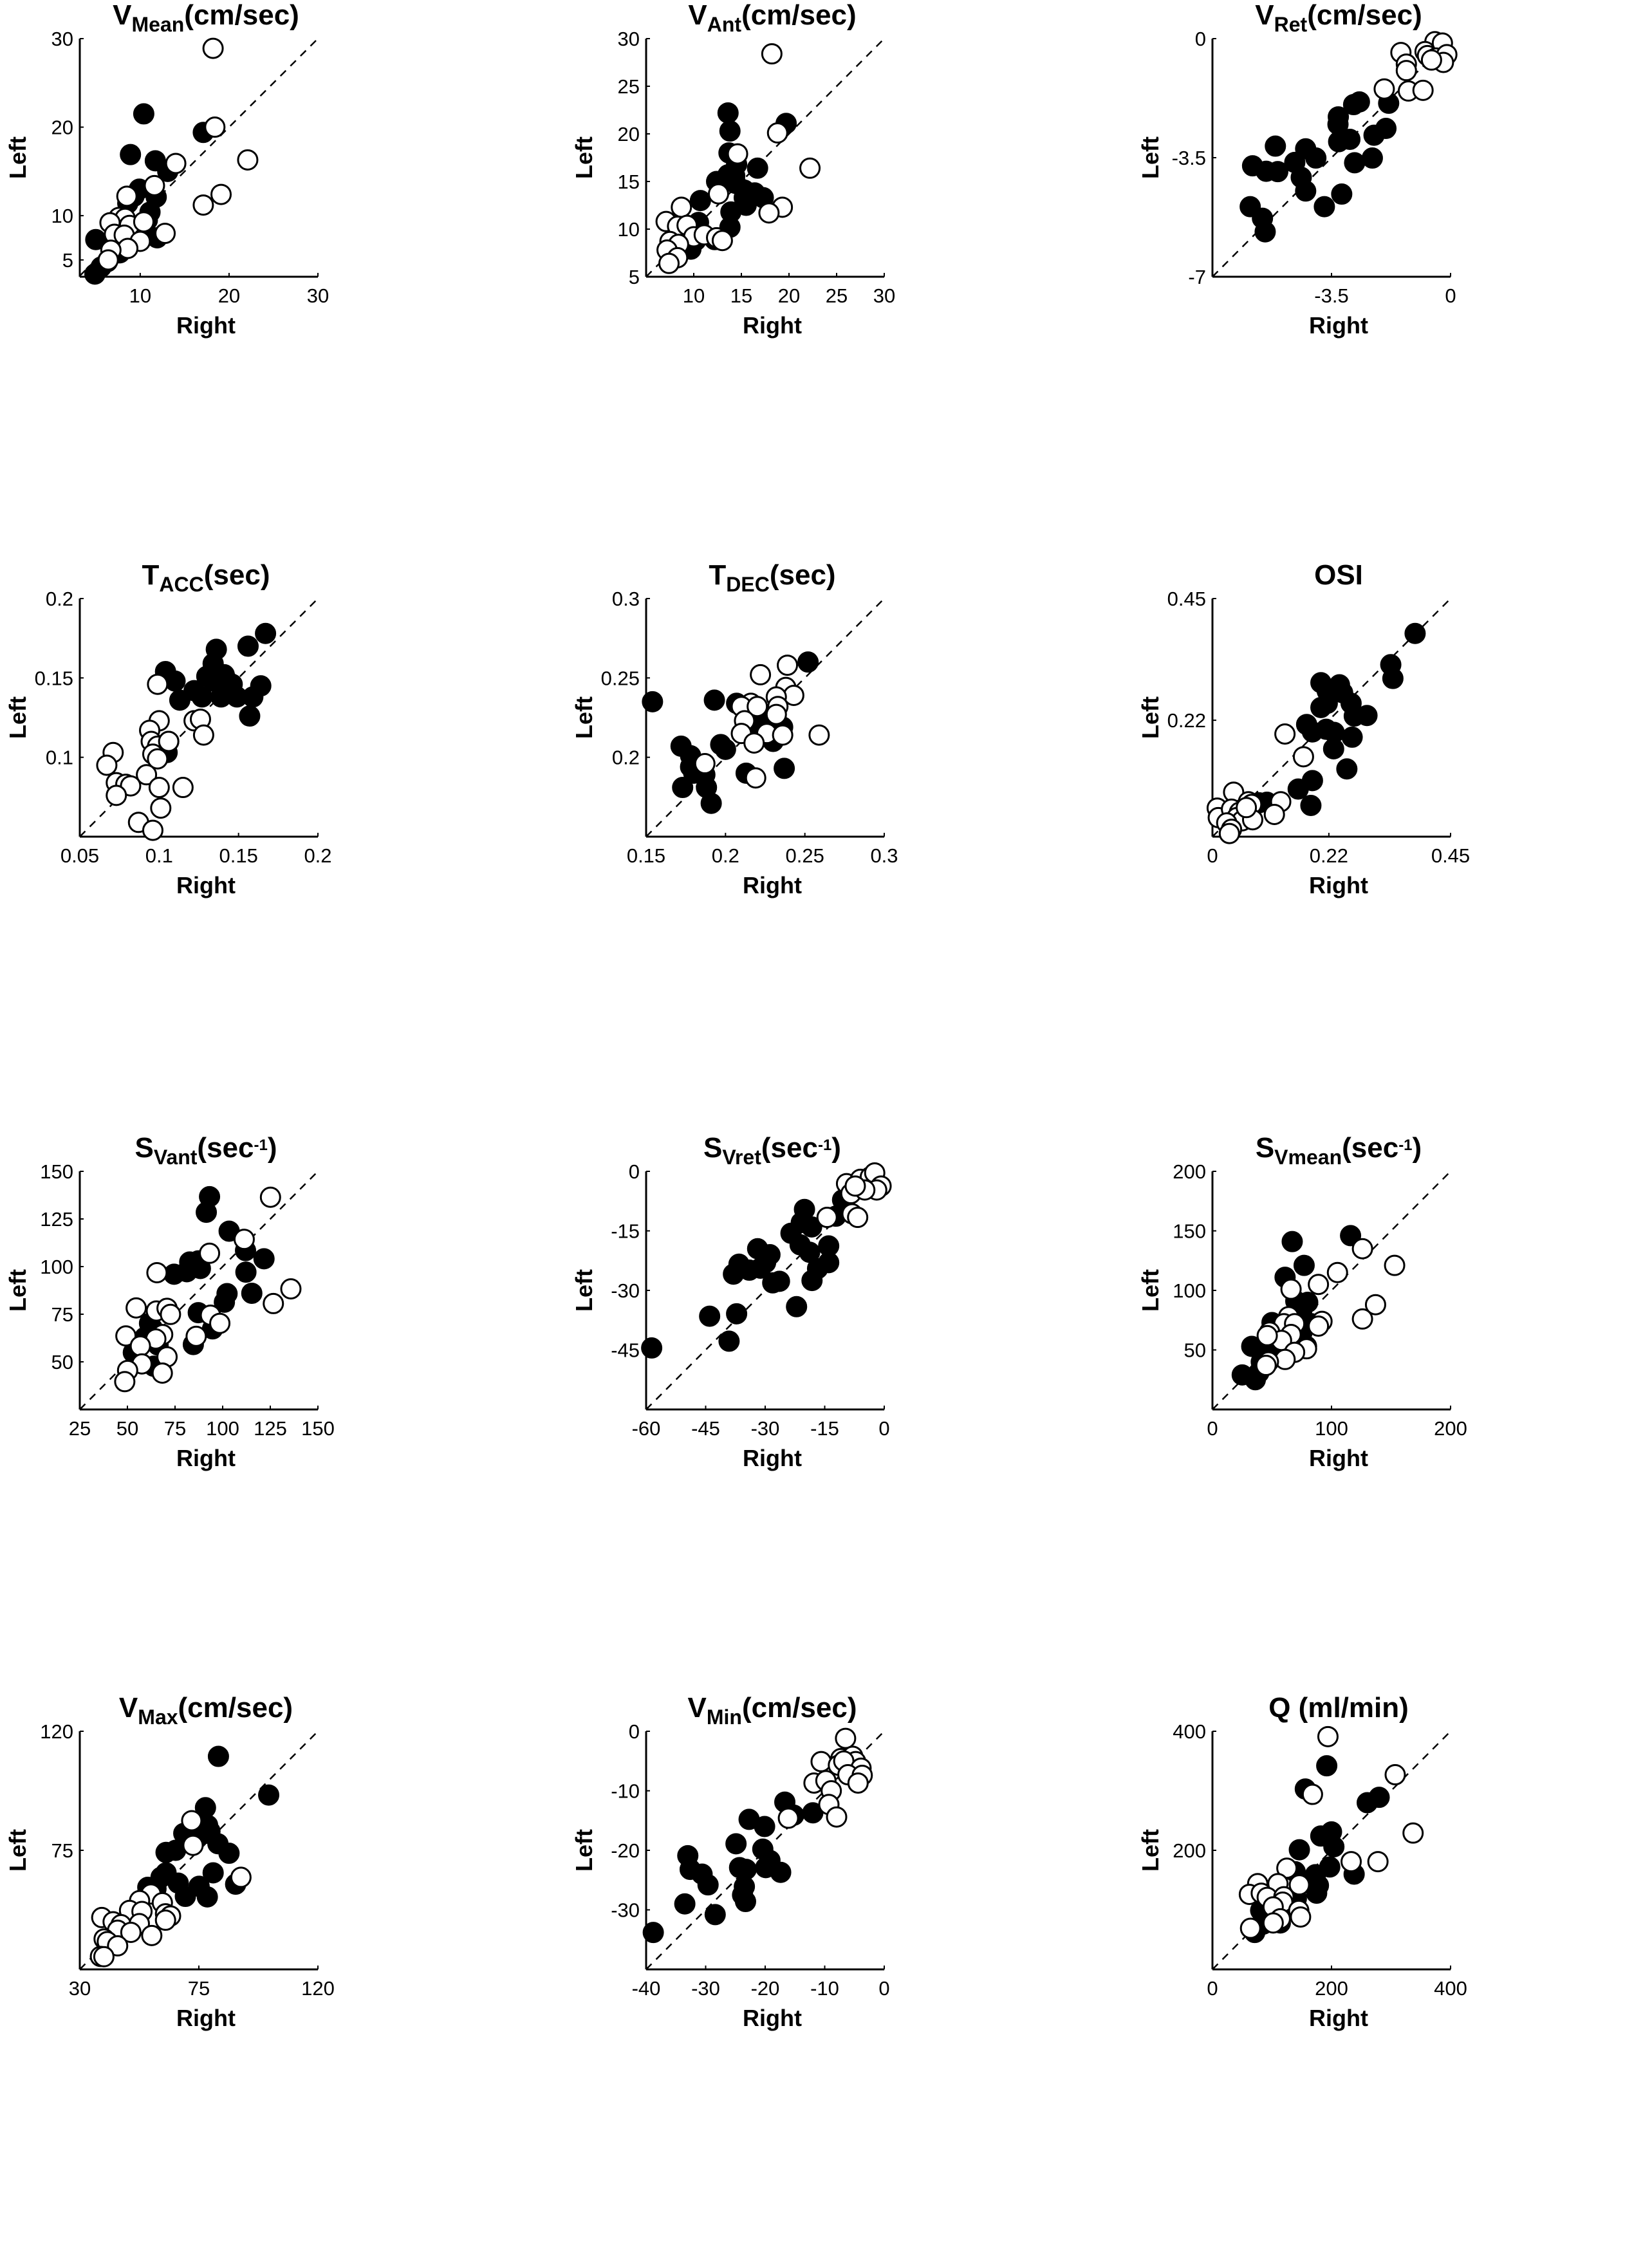 The width and height of the screenshot is (1652, 2259). I want to click on y-tick-label: 0, so click(634, 1171).